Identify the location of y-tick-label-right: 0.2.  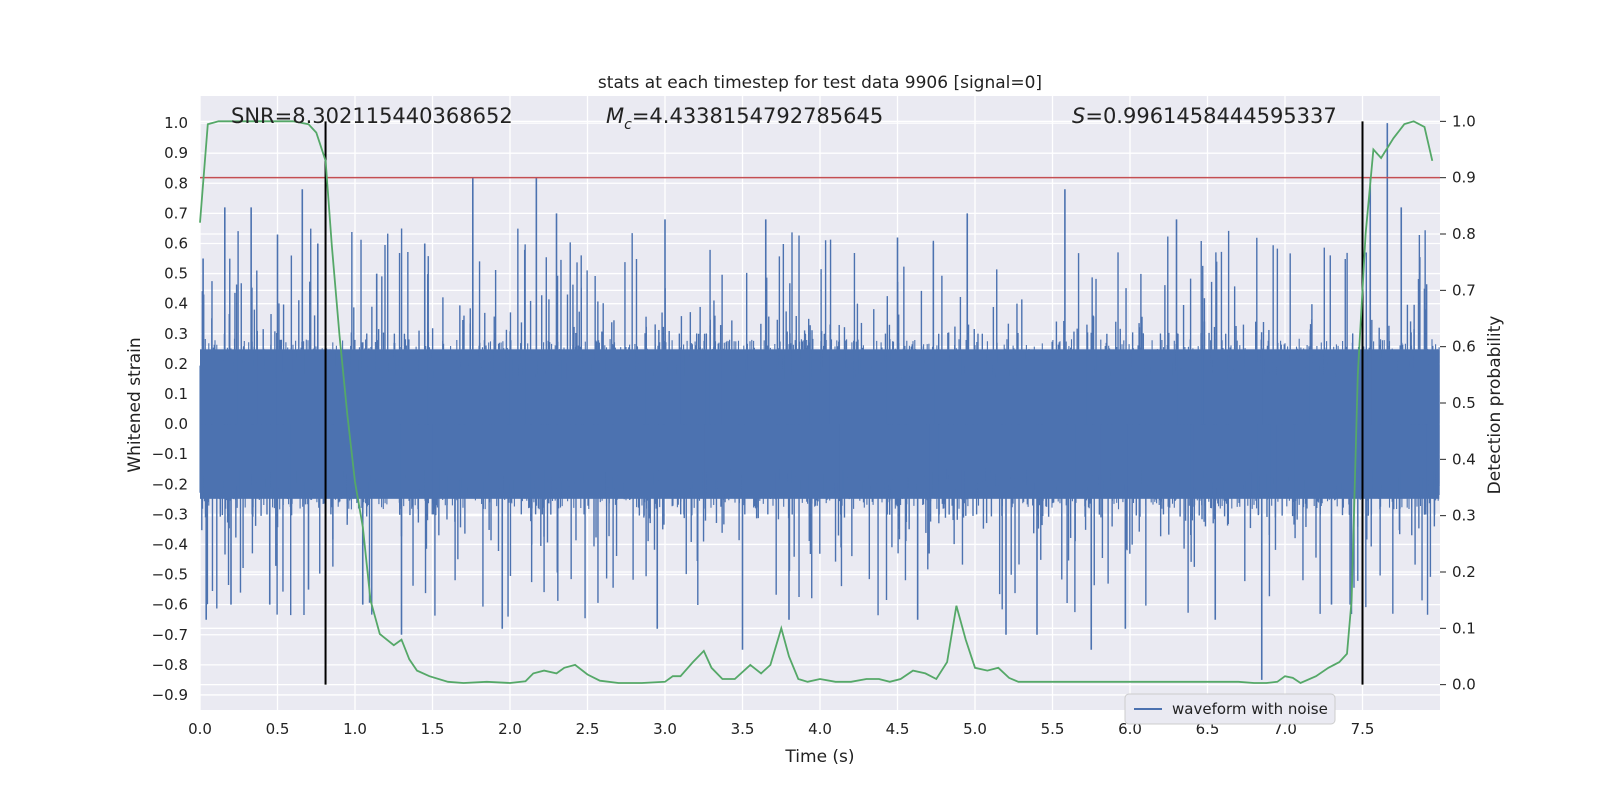
(1464, 572).